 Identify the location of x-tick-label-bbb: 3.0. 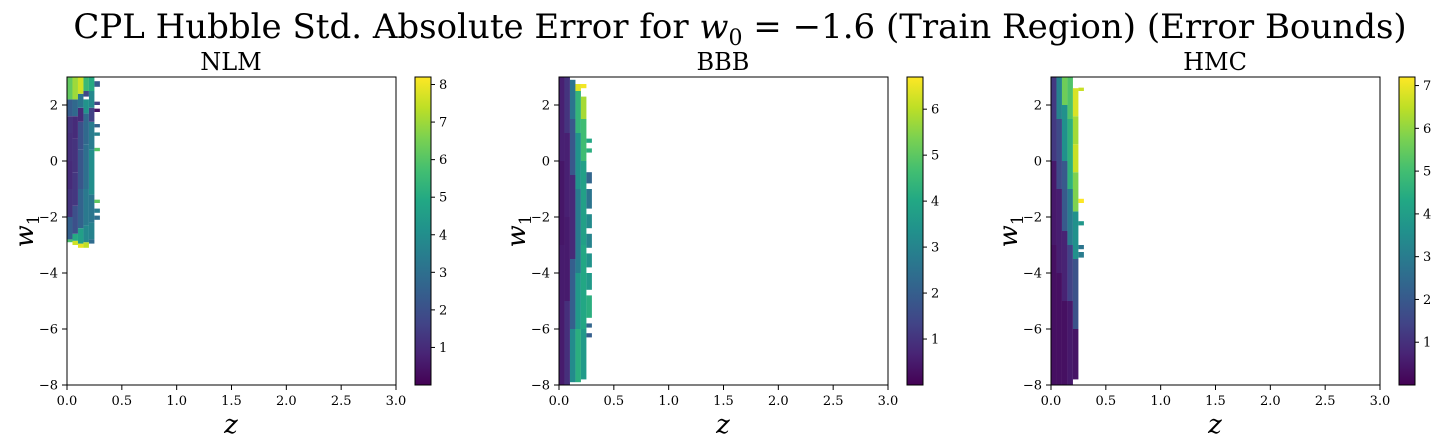
(888, 401).